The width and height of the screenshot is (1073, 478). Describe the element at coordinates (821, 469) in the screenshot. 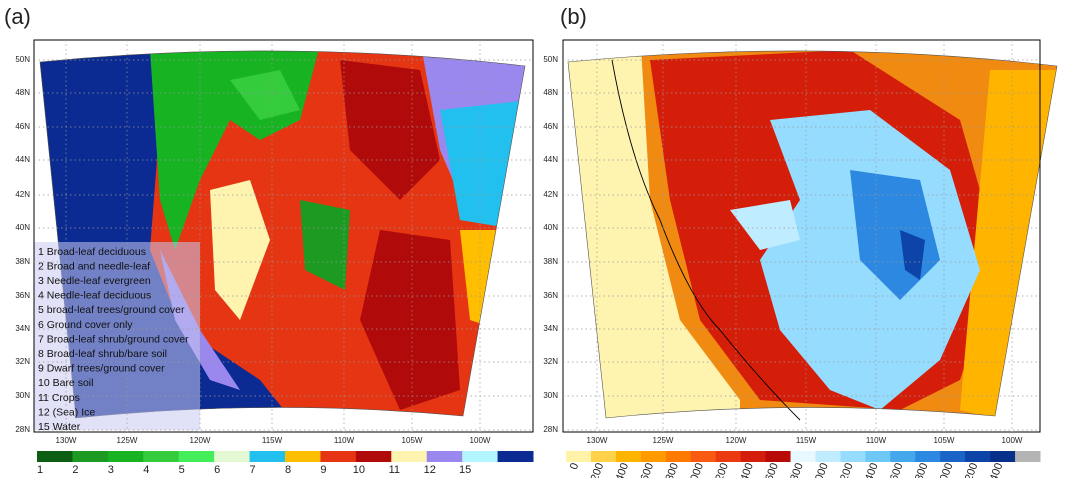

I see `colorbar-label: 2000` at that location.